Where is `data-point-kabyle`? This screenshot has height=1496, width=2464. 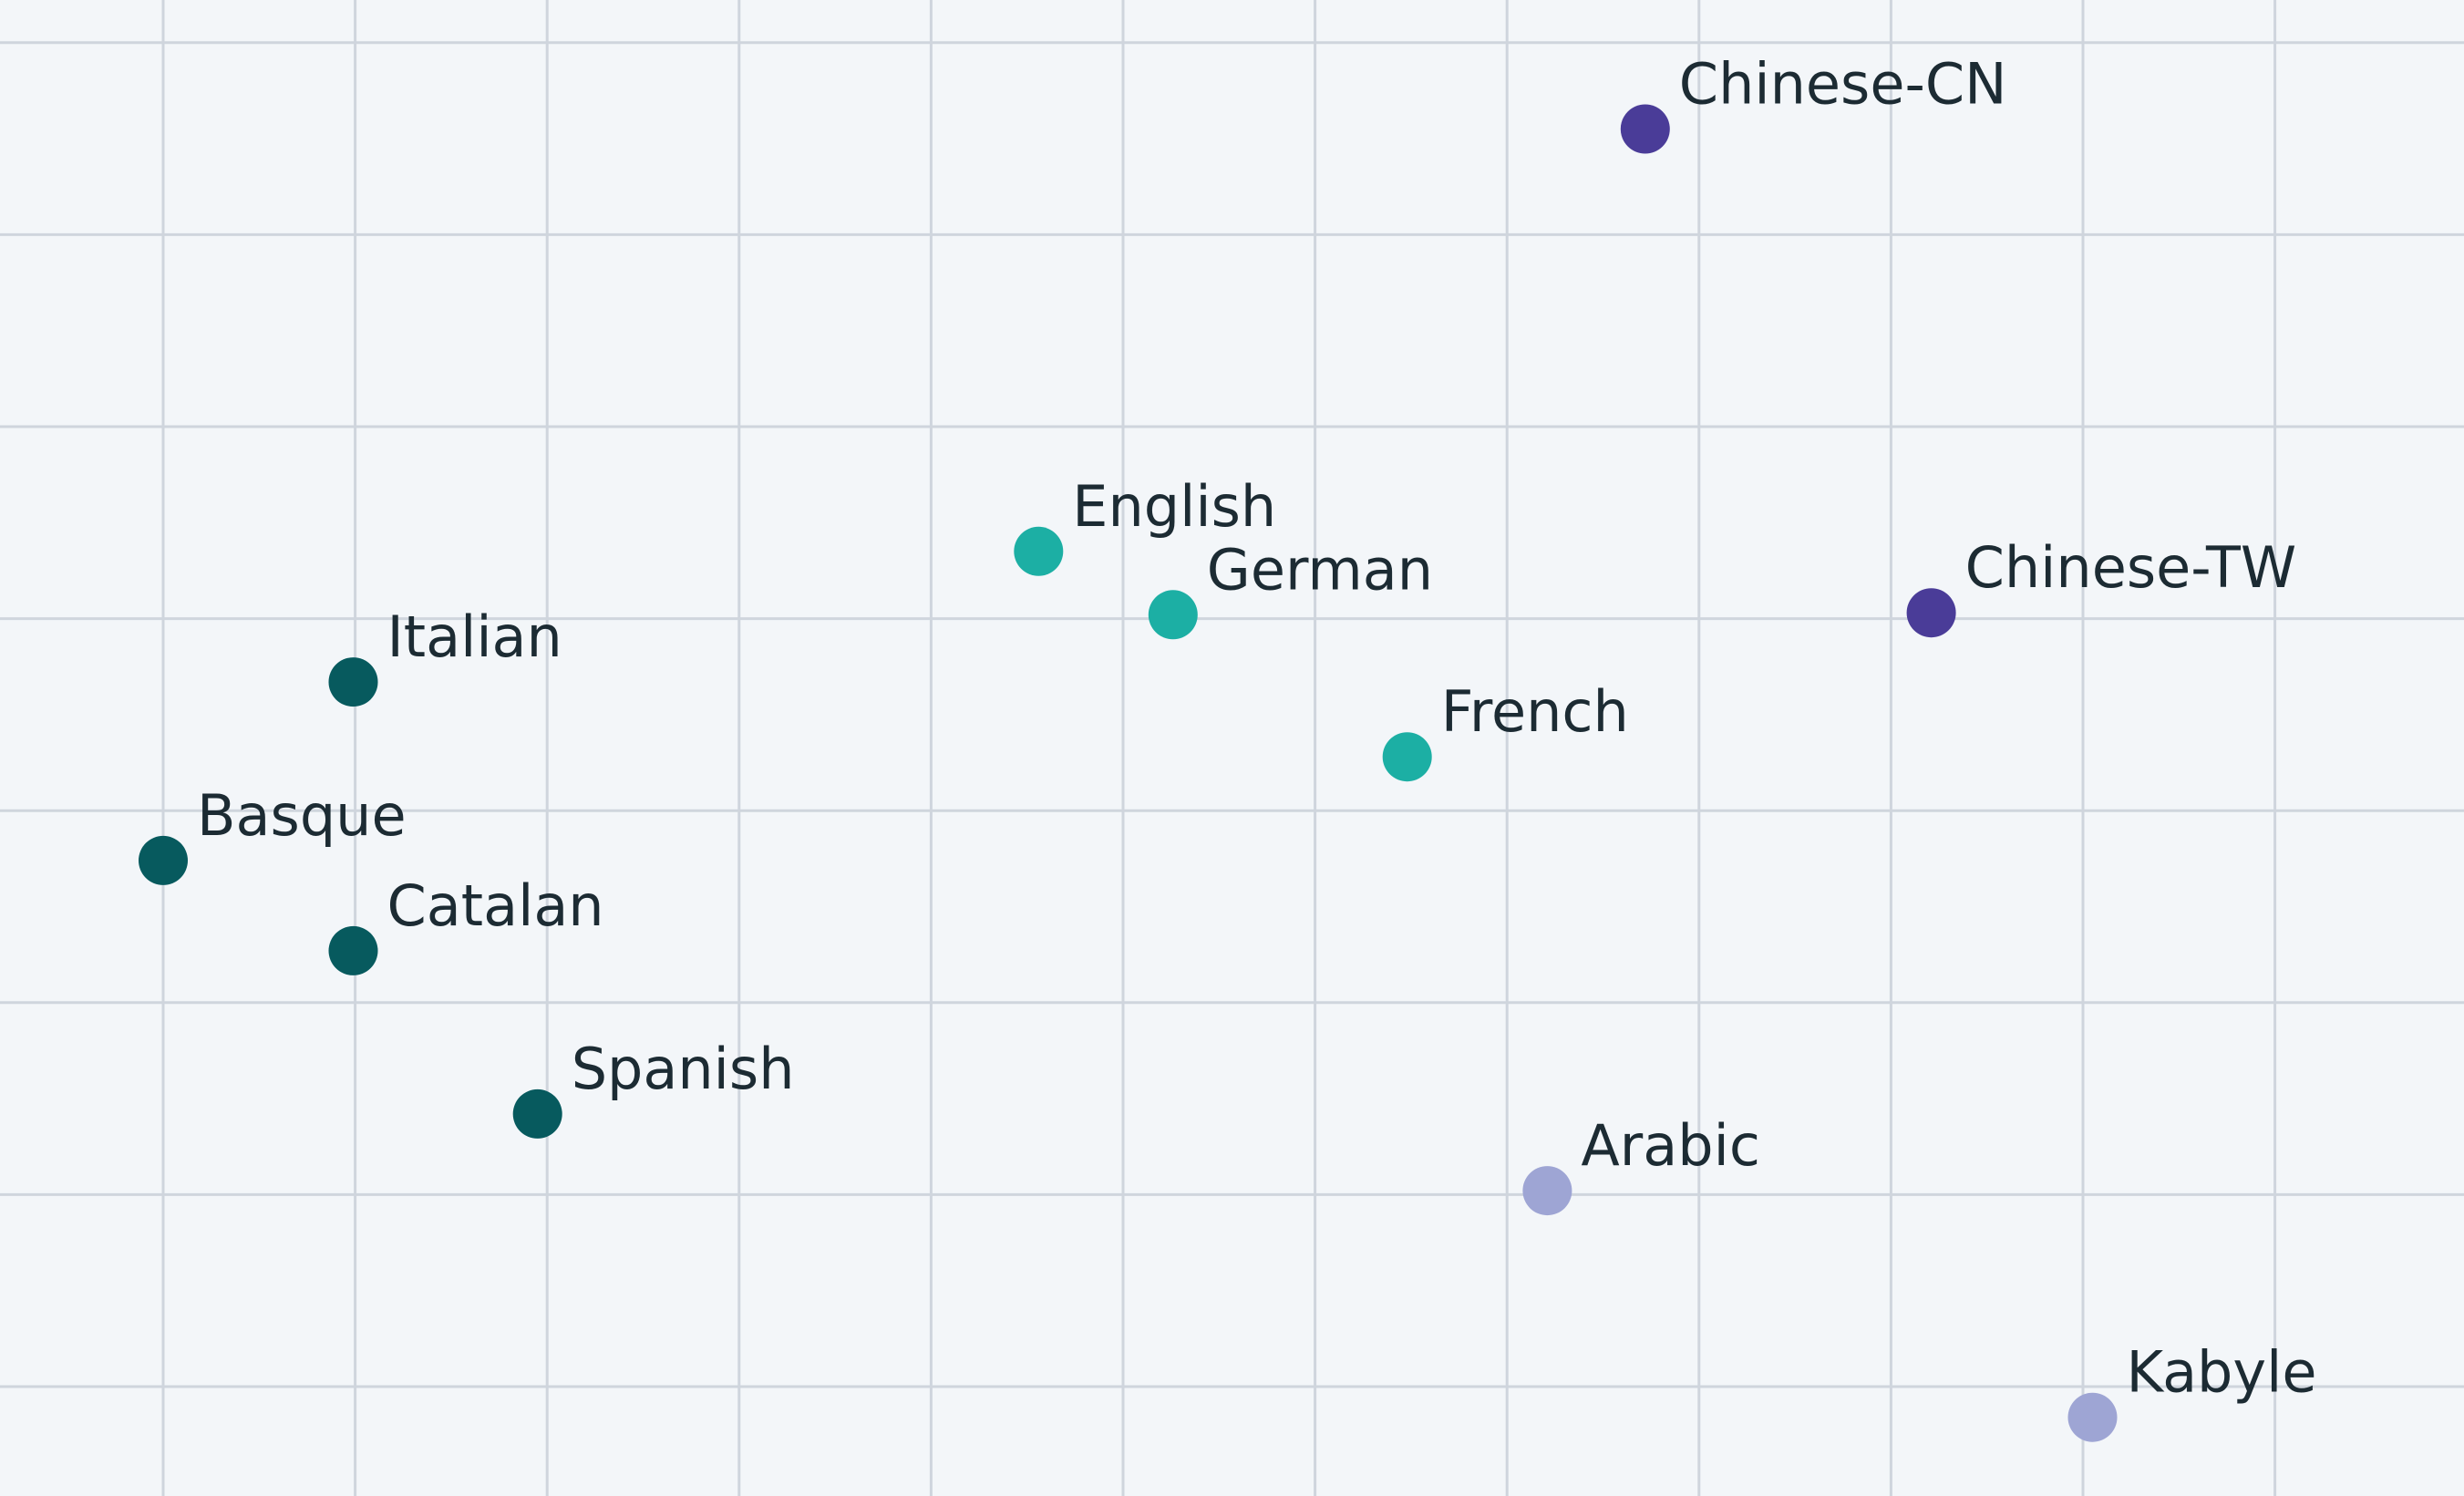
data-point-kabyle is located at coordinates (2092, 1417).